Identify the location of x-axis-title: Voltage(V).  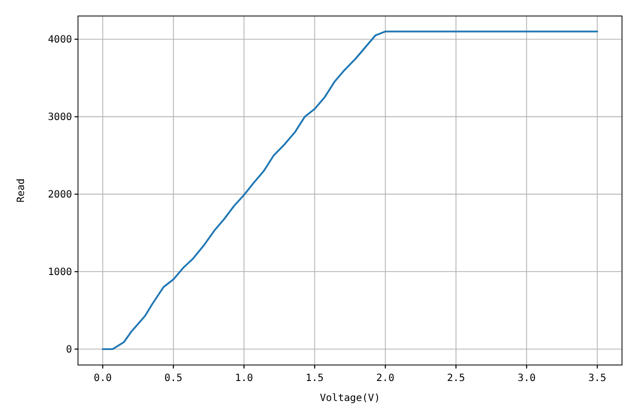
(350, 398).